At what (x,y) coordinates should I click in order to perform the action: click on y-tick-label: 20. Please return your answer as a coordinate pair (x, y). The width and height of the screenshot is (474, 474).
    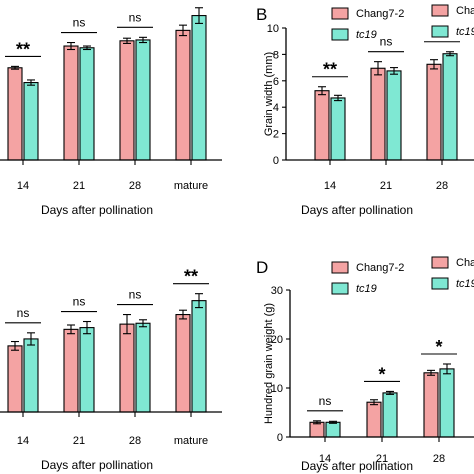
    Looking at the image, I should click on (277, 340).